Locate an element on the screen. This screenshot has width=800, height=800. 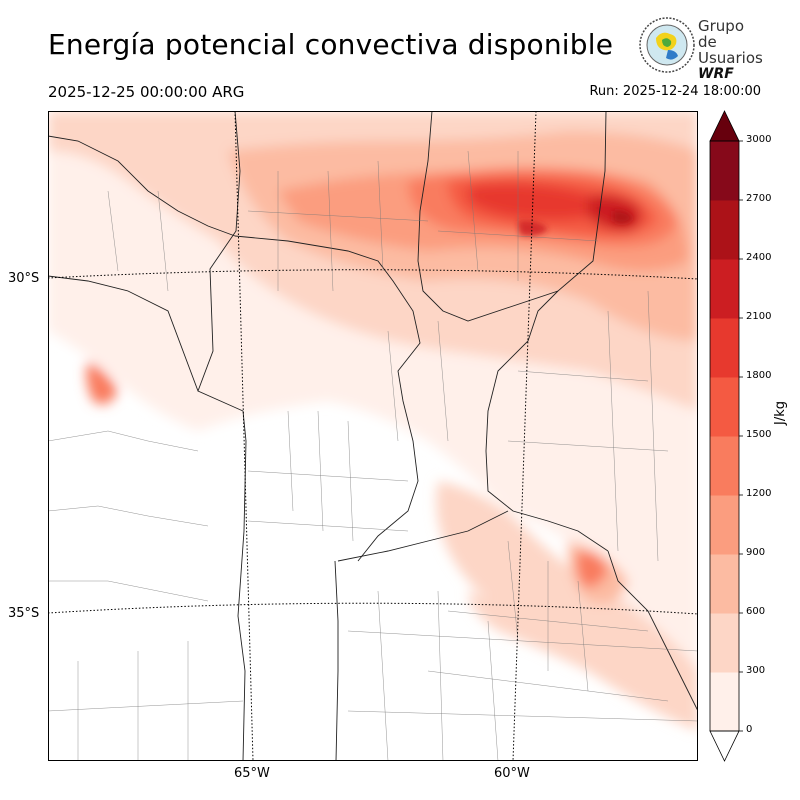
colorbar-tick-label: 1500 is located at coordinates (759, 434).